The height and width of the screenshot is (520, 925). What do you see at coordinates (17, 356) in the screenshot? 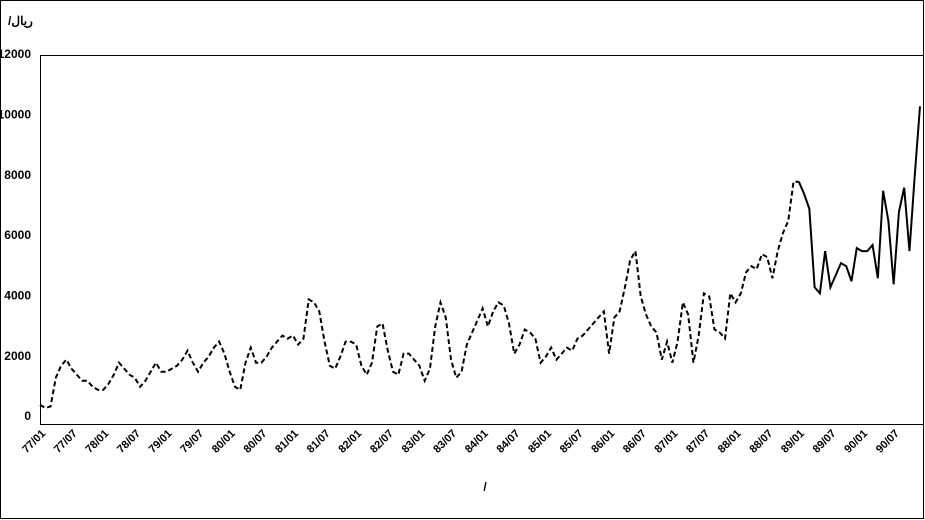
I see `y-tick-label: 2000` at bounding box center [17, 356].